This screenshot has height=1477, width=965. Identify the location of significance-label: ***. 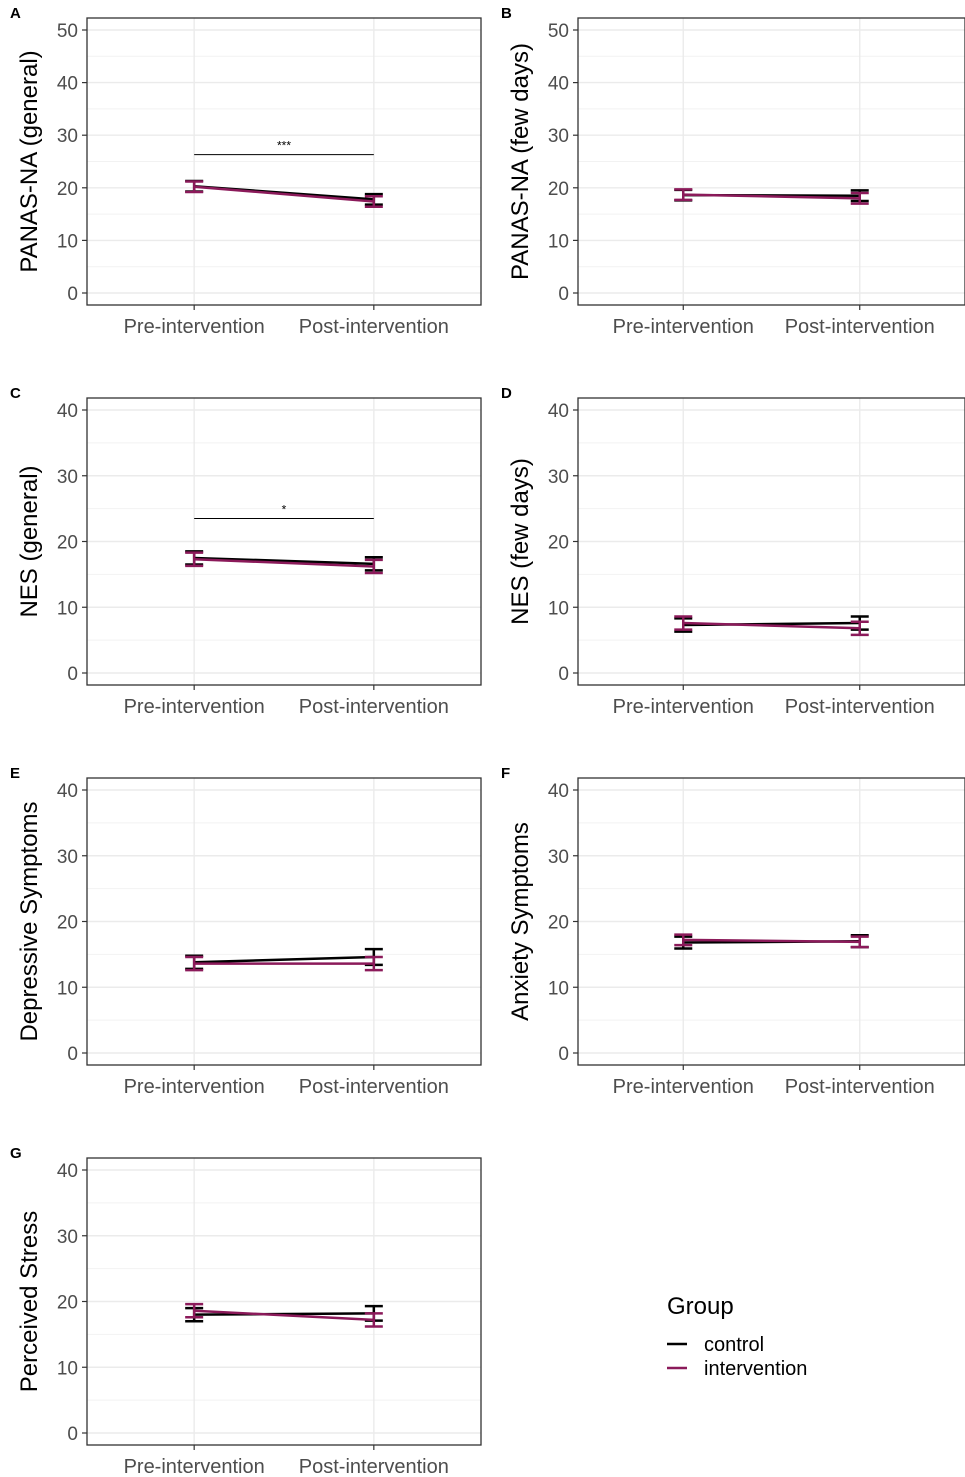
(284, 146).